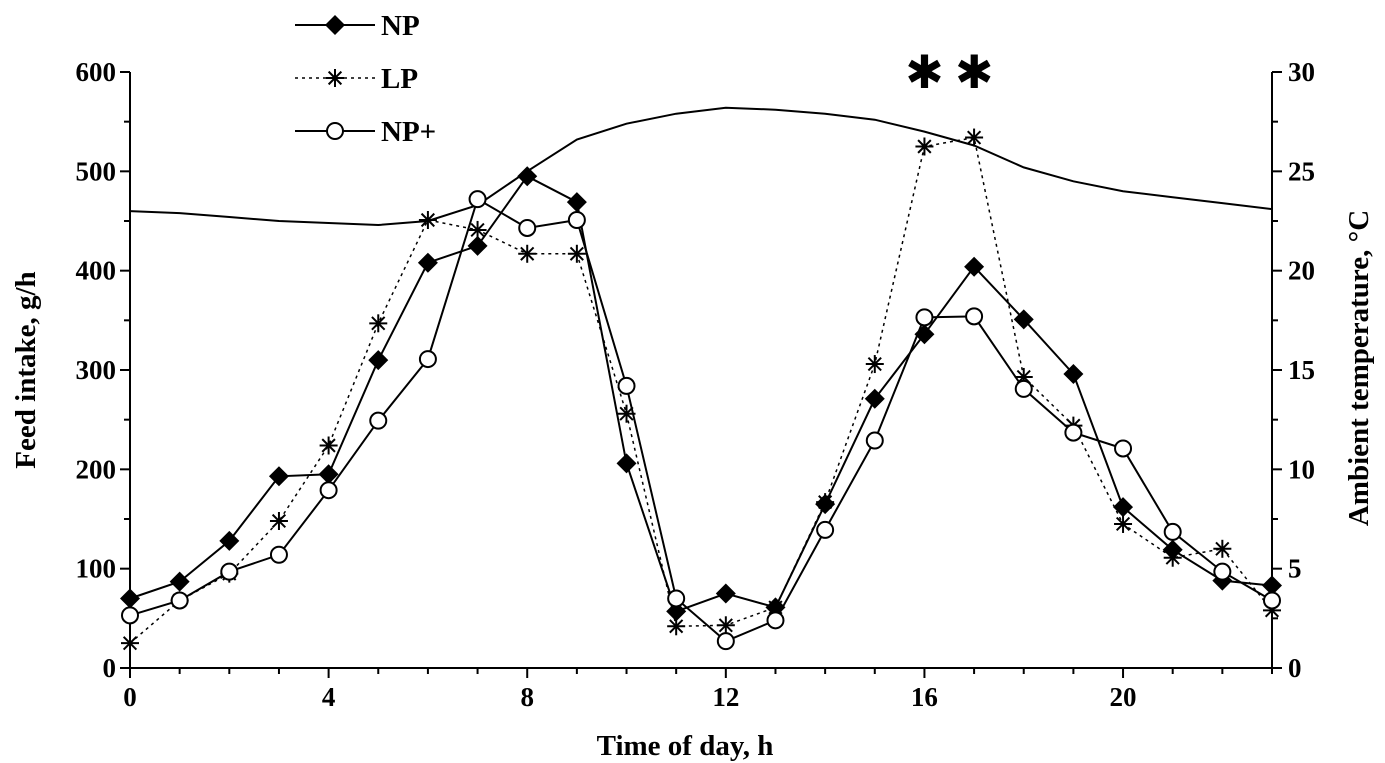 Image resolution: width=1385 pixels, height=763 pixels. Describe the element at coordinates (1295, 569) in the screenshot. I see `y2-tick-label: 5` at that location.